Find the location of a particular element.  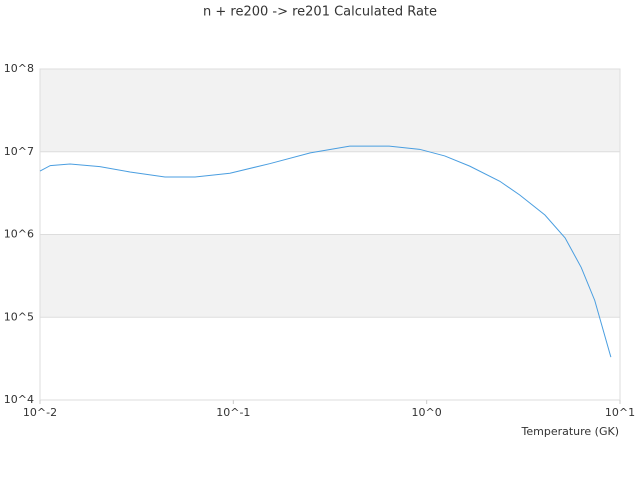

x-axis-label: Temperature (GK) is located at coordinates (570, 431).